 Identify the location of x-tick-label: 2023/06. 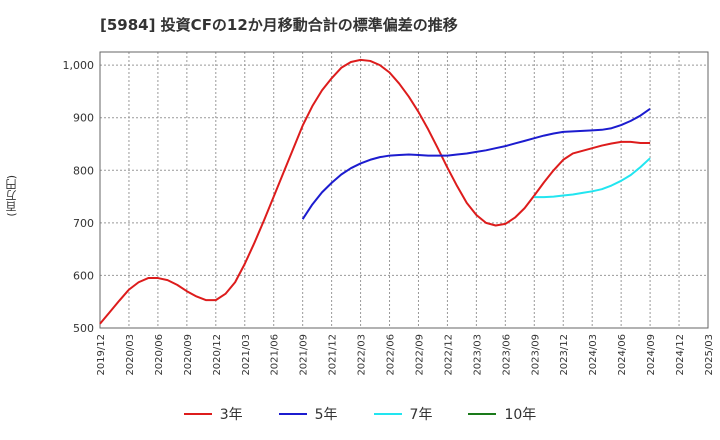
(506, 355).